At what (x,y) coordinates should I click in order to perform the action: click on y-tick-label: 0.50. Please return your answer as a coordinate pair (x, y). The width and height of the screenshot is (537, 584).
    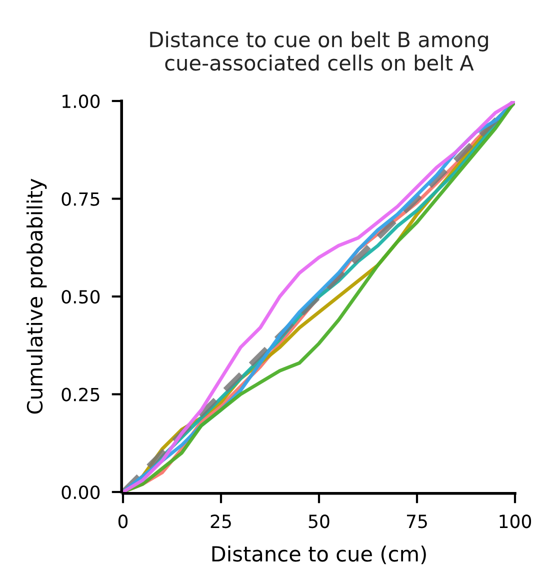
    Looking at the image, I should click on (81, 297).